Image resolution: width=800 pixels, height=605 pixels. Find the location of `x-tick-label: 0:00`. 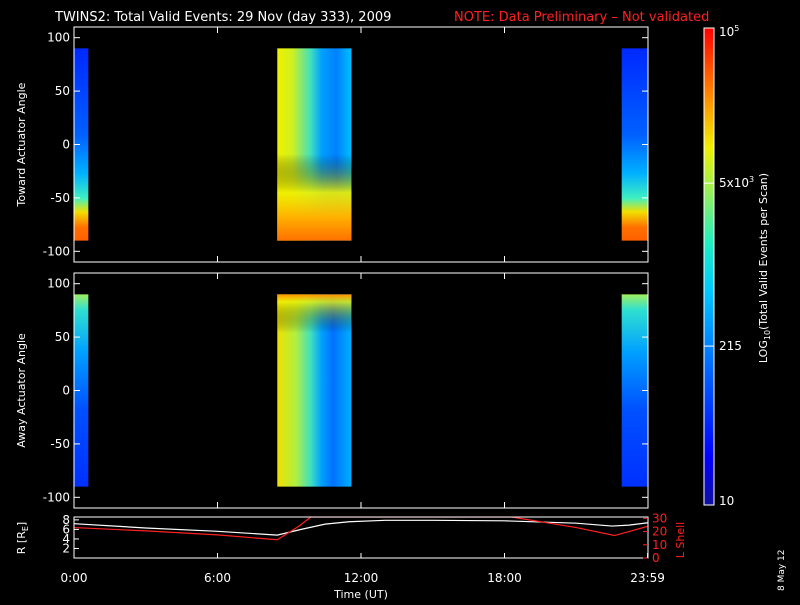

x-tick-label: 0:00 is located at coordinates (74, 578).